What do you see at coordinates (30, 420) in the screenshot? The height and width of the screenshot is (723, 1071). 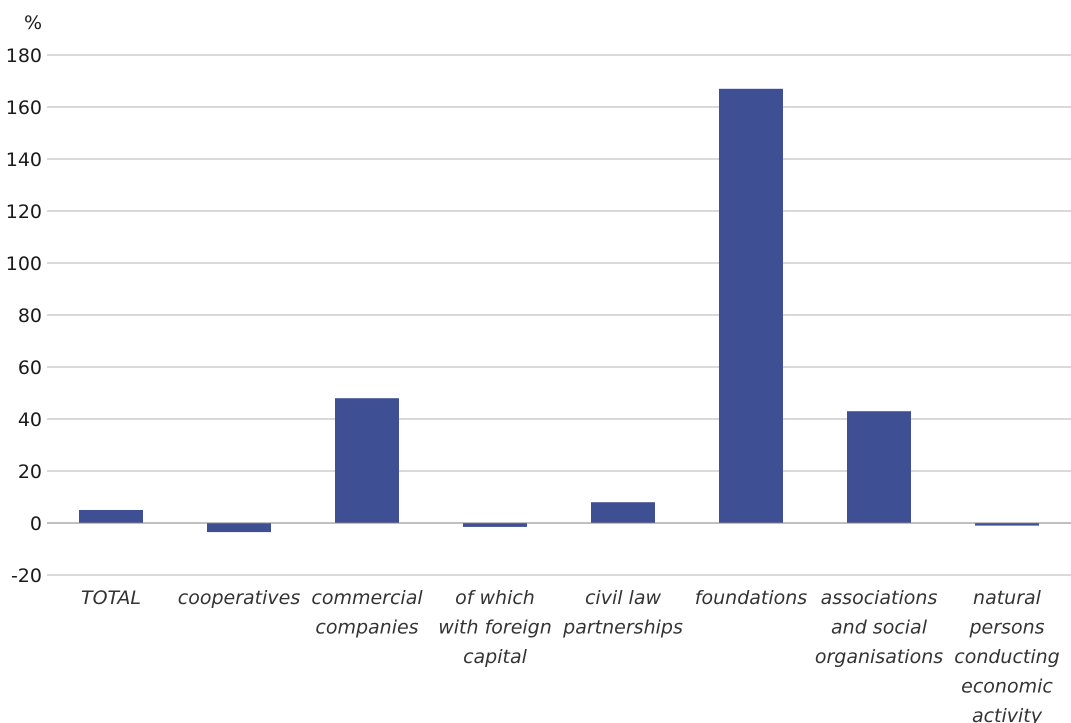 I see `y-tick-label: 40` at bounding box center [30, 420].